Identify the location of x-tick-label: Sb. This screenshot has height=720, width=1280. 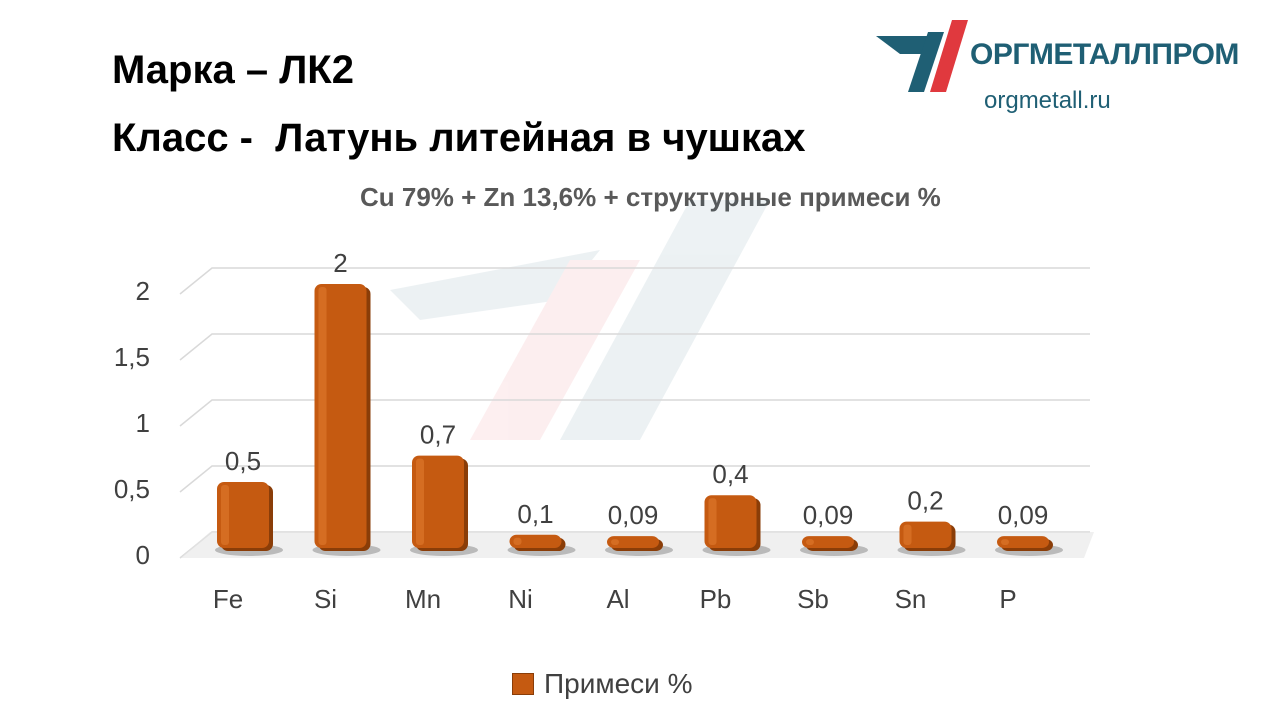
(813, 599).